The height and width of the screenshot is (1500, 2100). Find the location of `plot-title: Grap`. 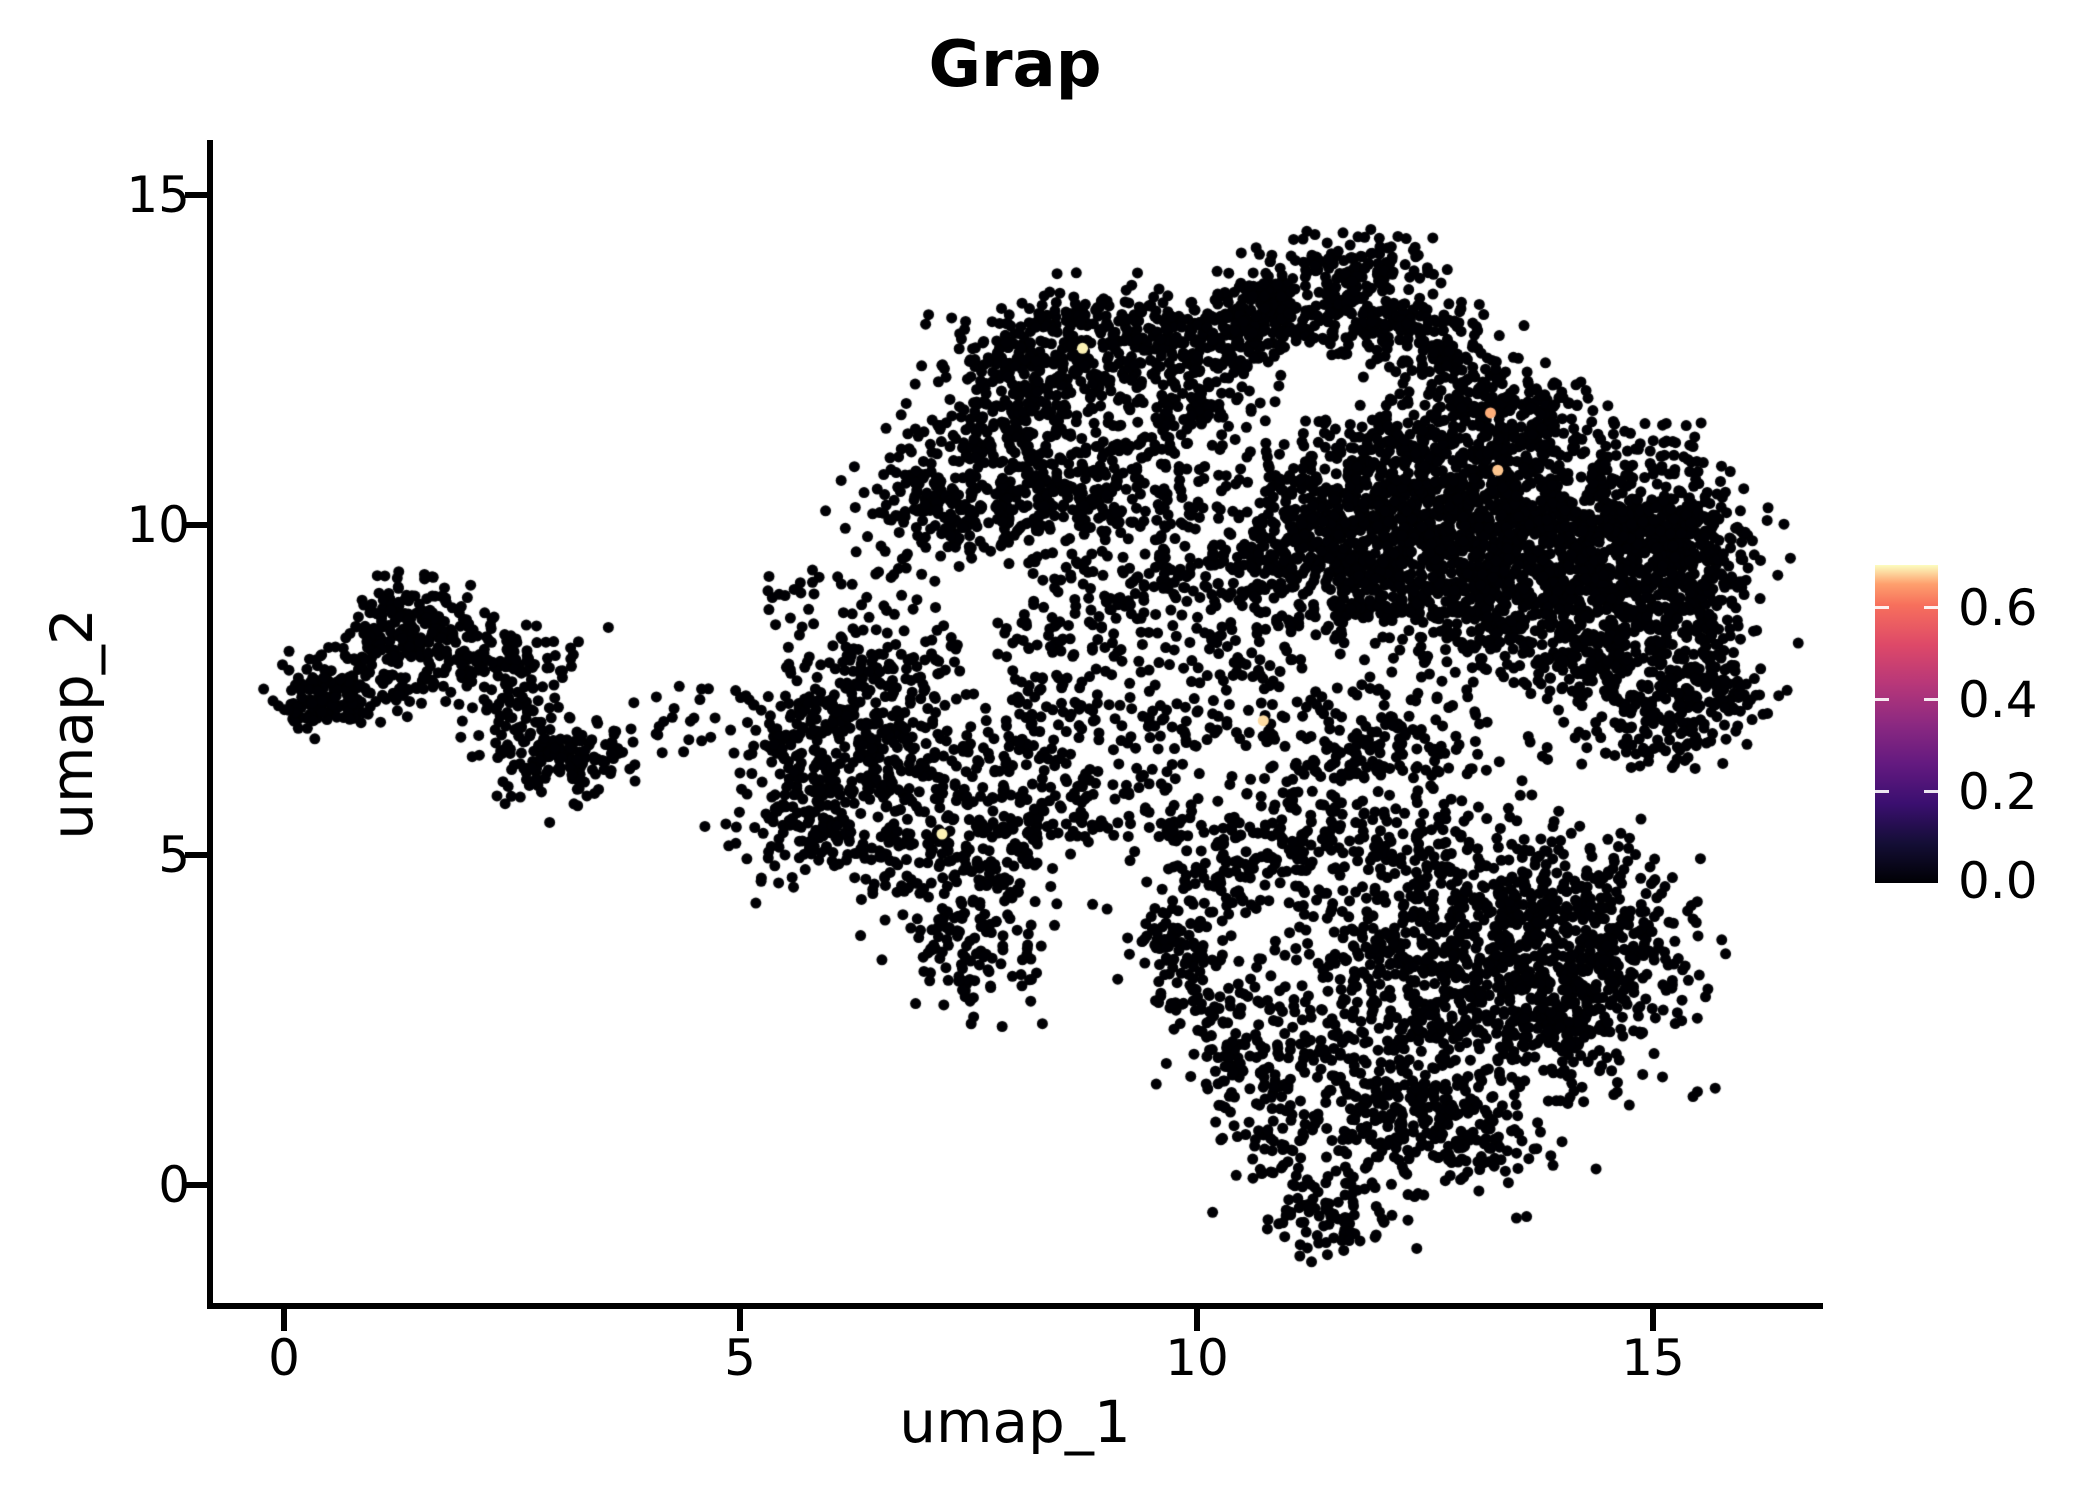

plot-title: Grap is located at coordinates (1015, 65).